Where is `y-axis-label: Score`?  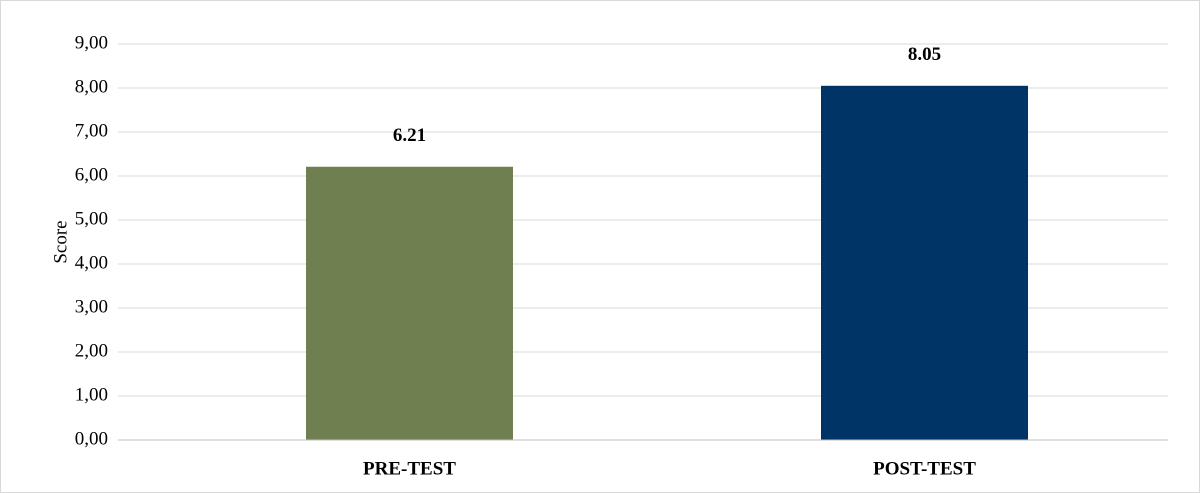 y-axis-label: Score is located at coordinates (60, 241).